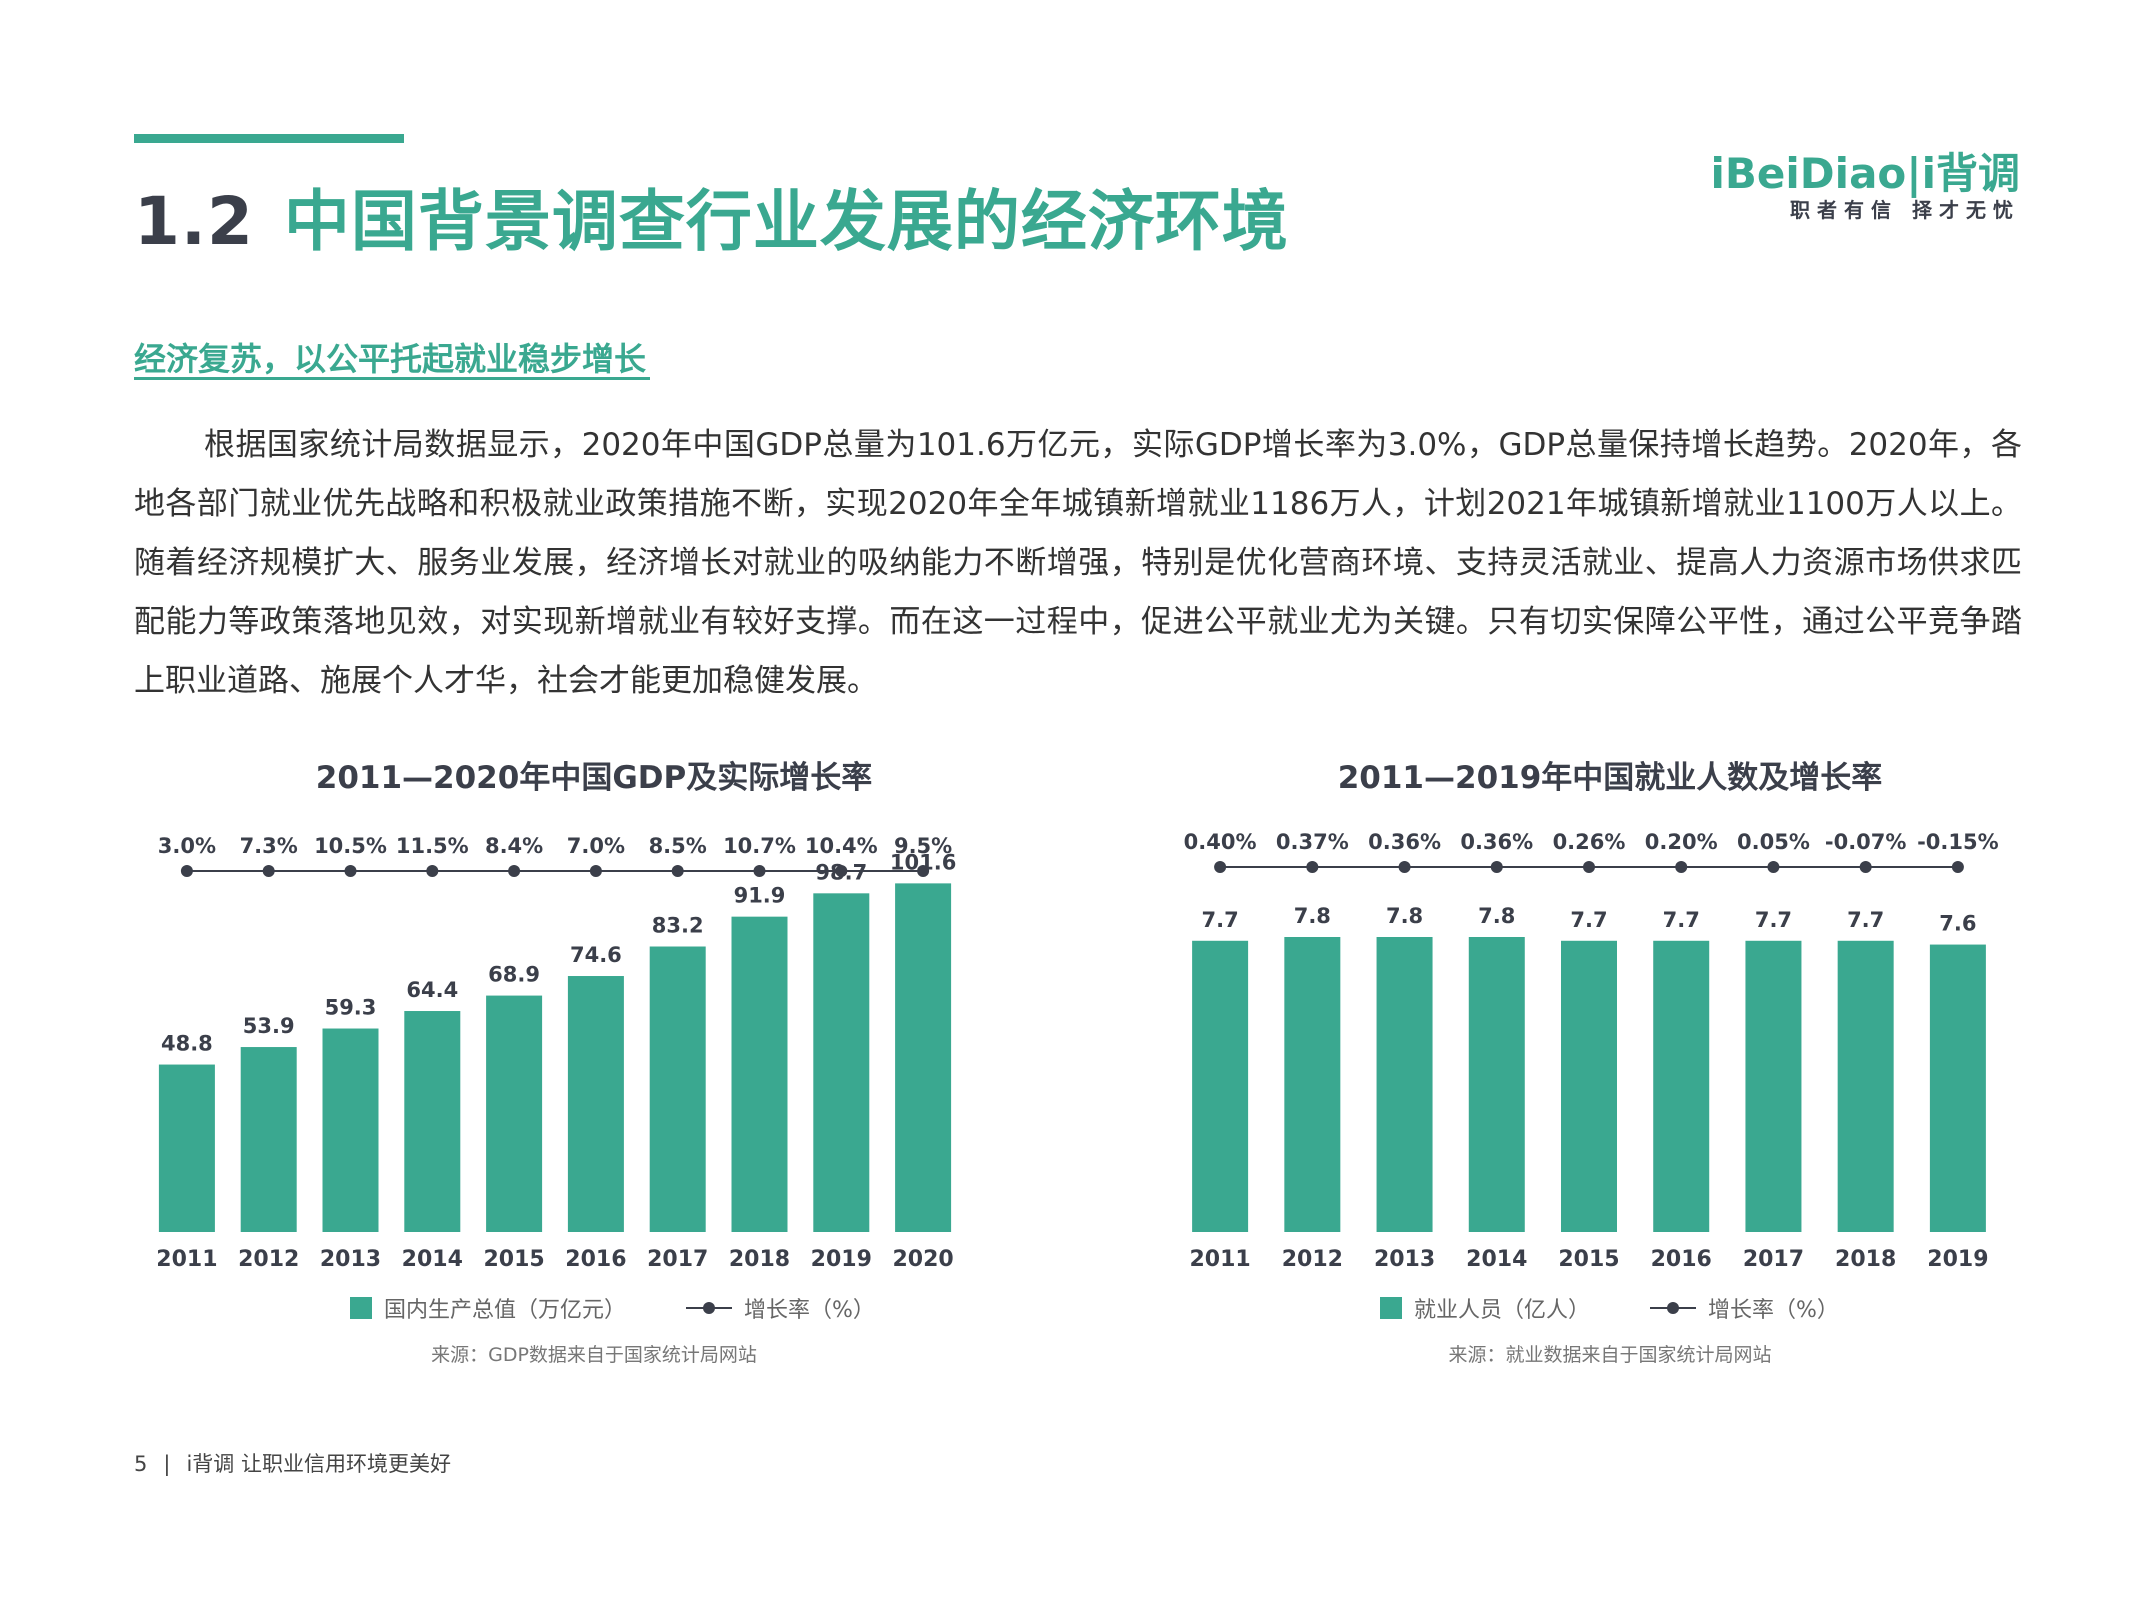 This screenshot has width=2133, height=1599. What do you see at coordinates (594, 1355) in the screenshot?
I see `gdp-chart-source: 来源：GDP数据来自于国家统计局网站` at bounding box center [594, 1355].